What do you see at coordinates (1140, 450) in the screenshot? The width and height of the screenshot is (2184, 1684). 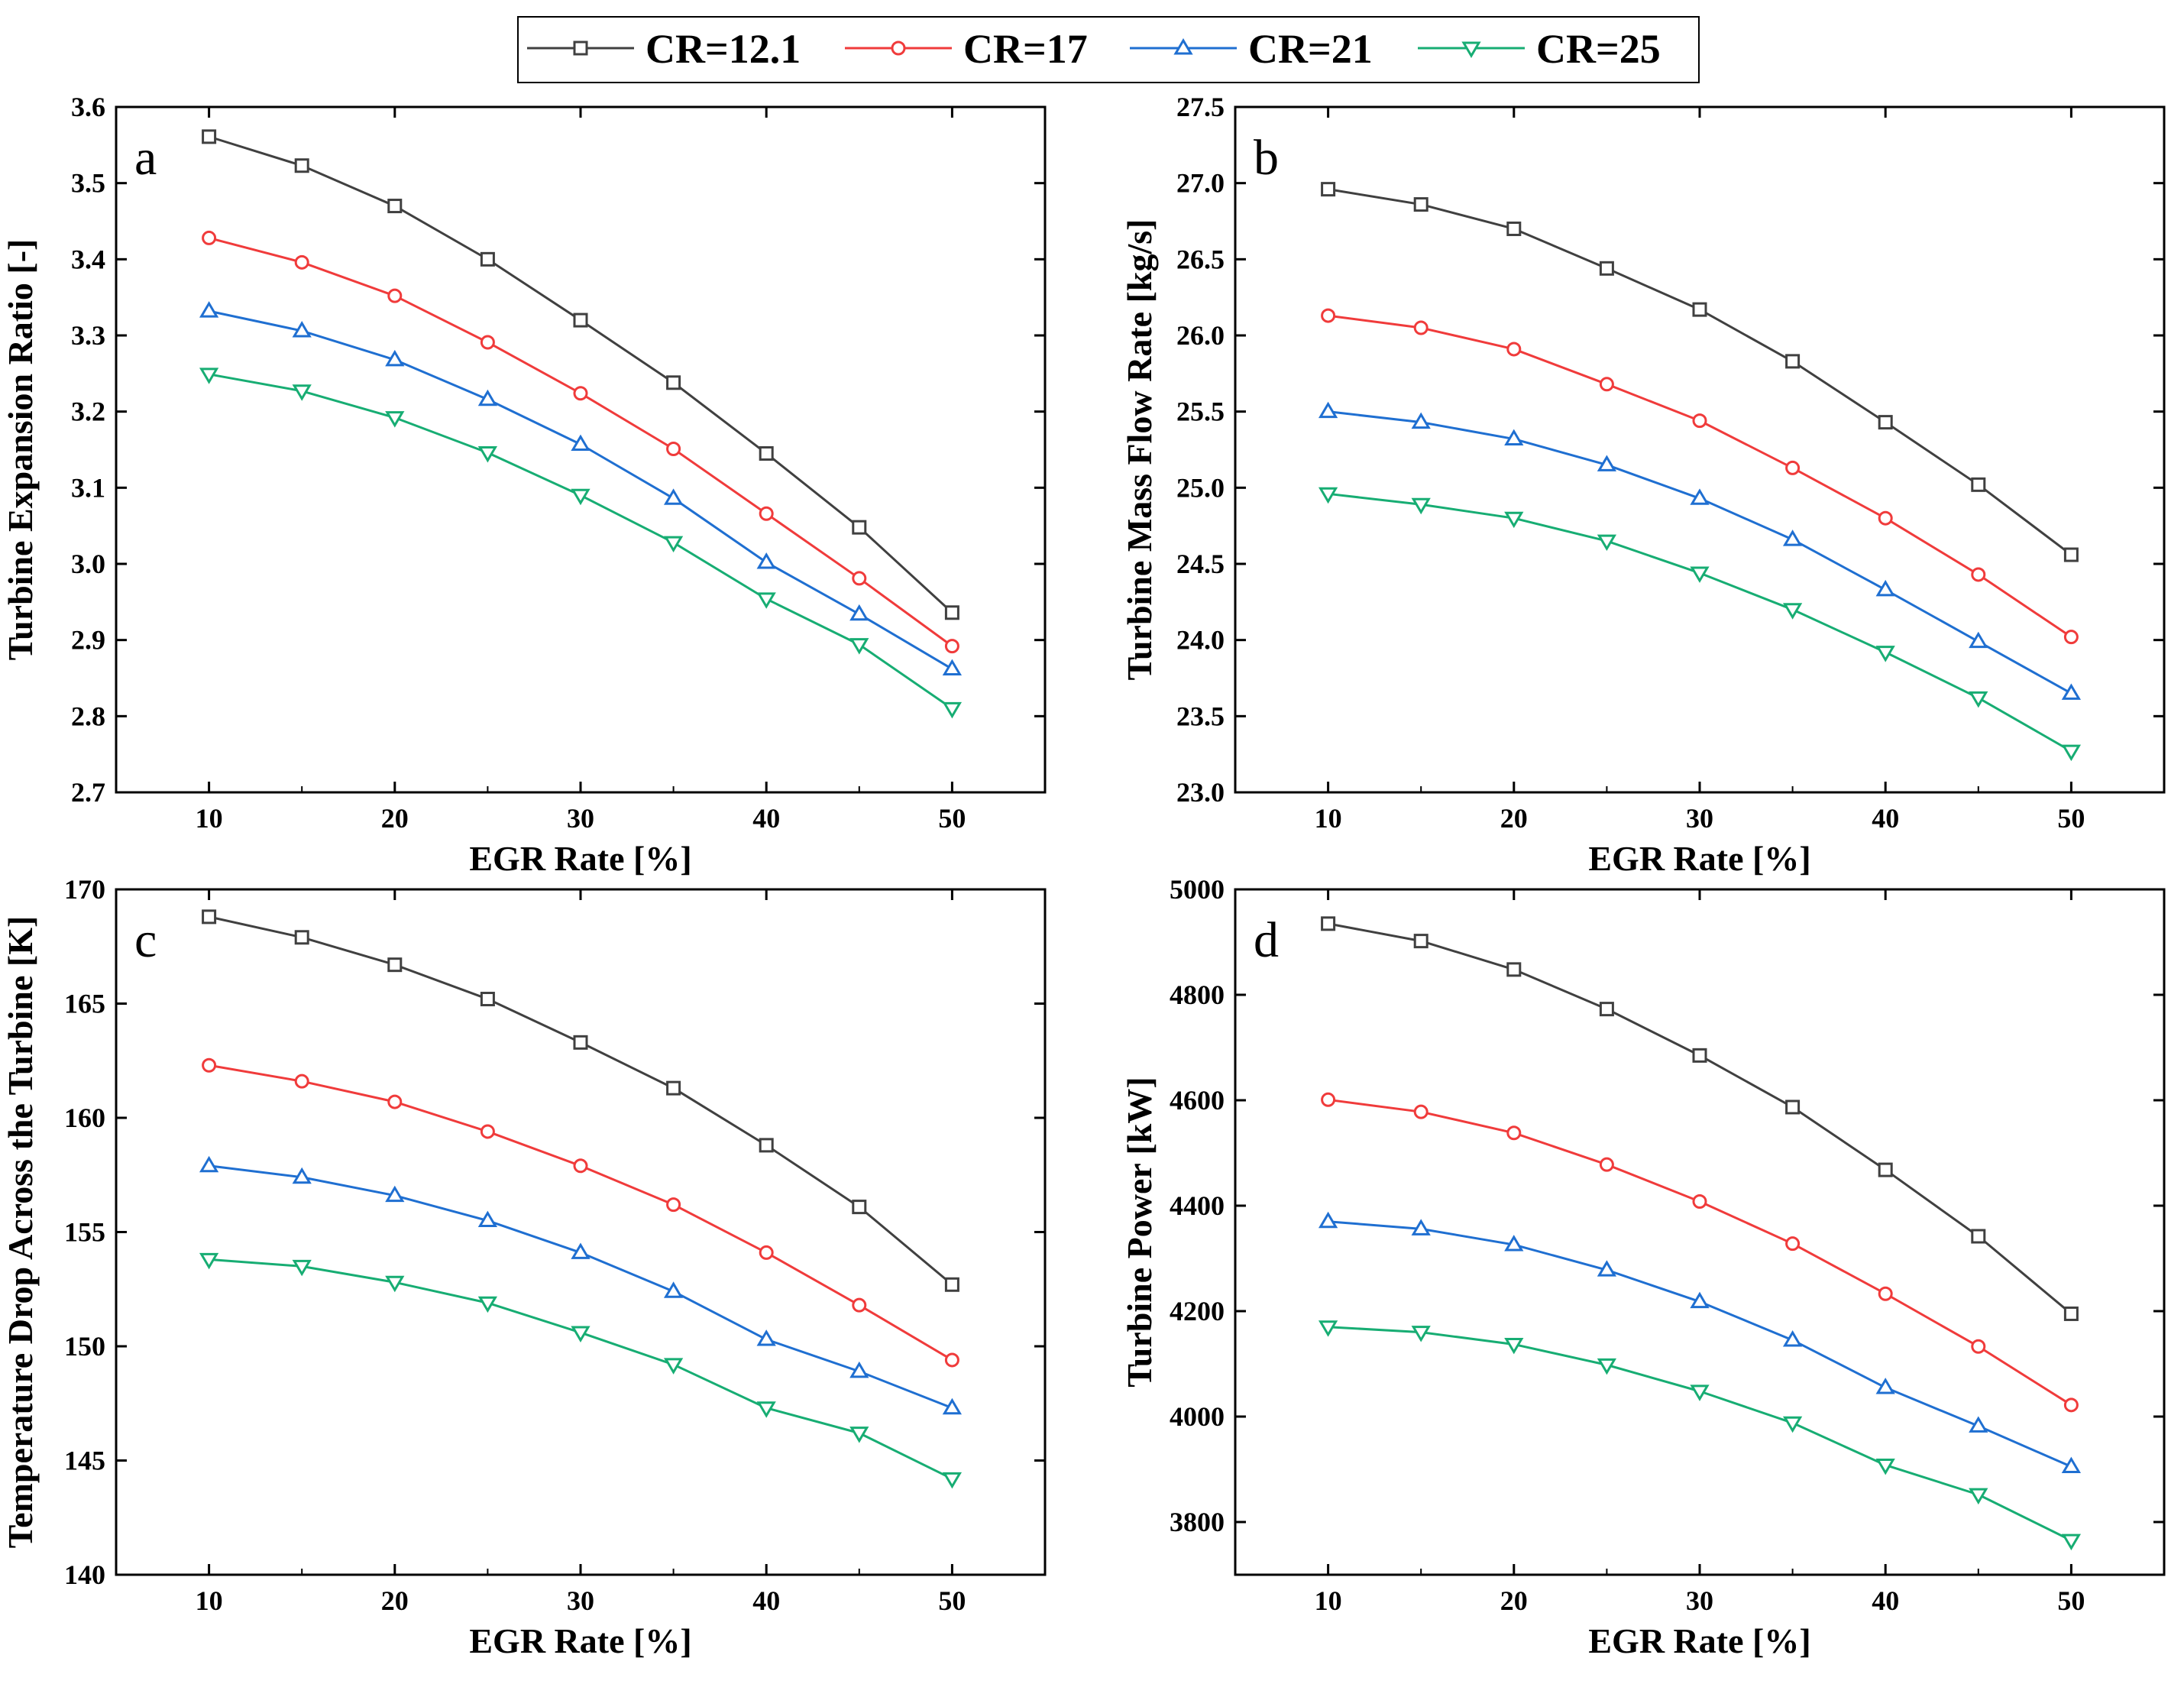 I see `y-axis-title: Turbine Mass Flow Rate [kg/s]` at bounding box center [1140, 450].